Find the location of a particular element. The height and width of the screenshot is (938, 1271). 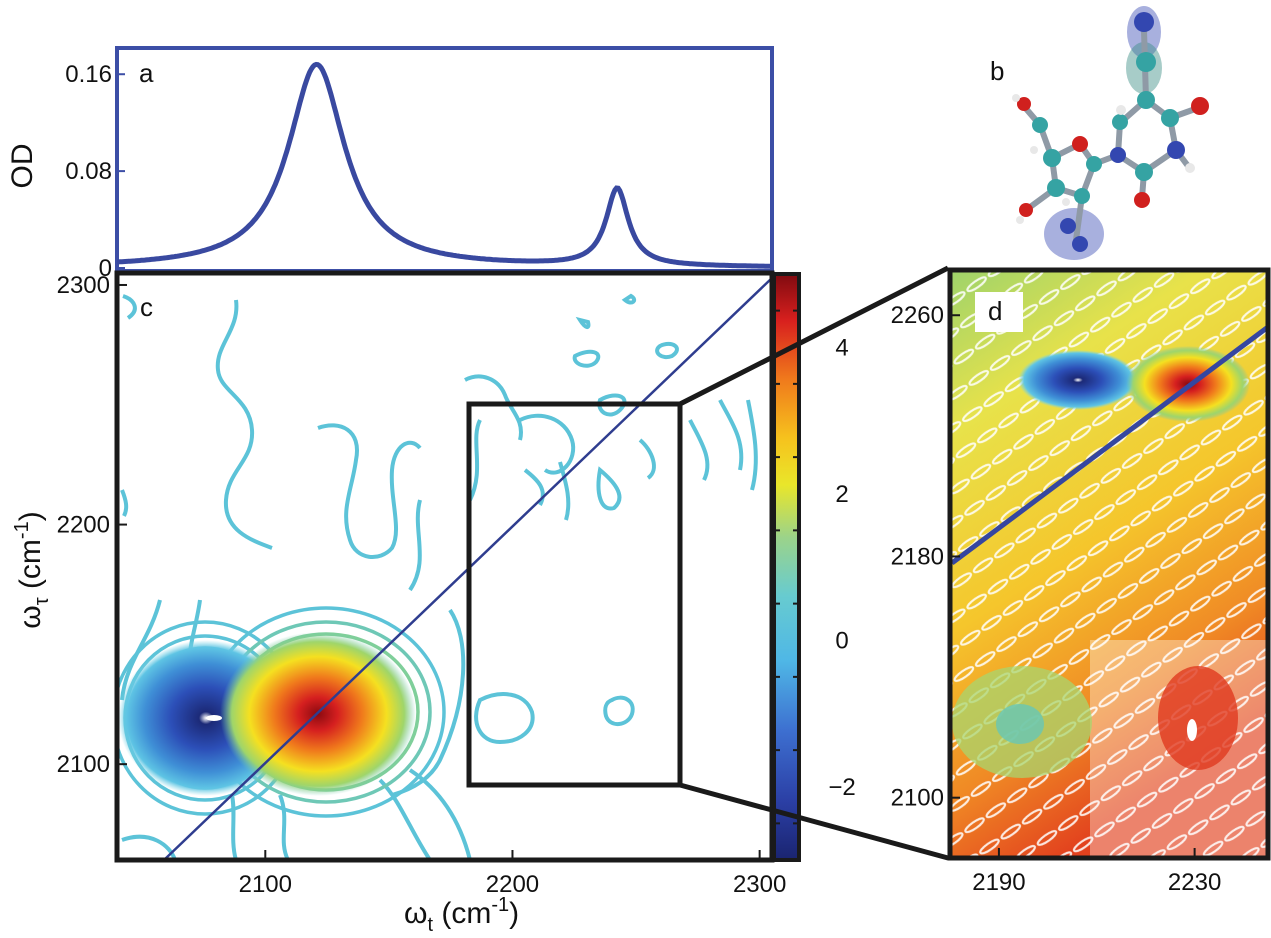

d-negative-peak is located at coordinates (1078, 380).